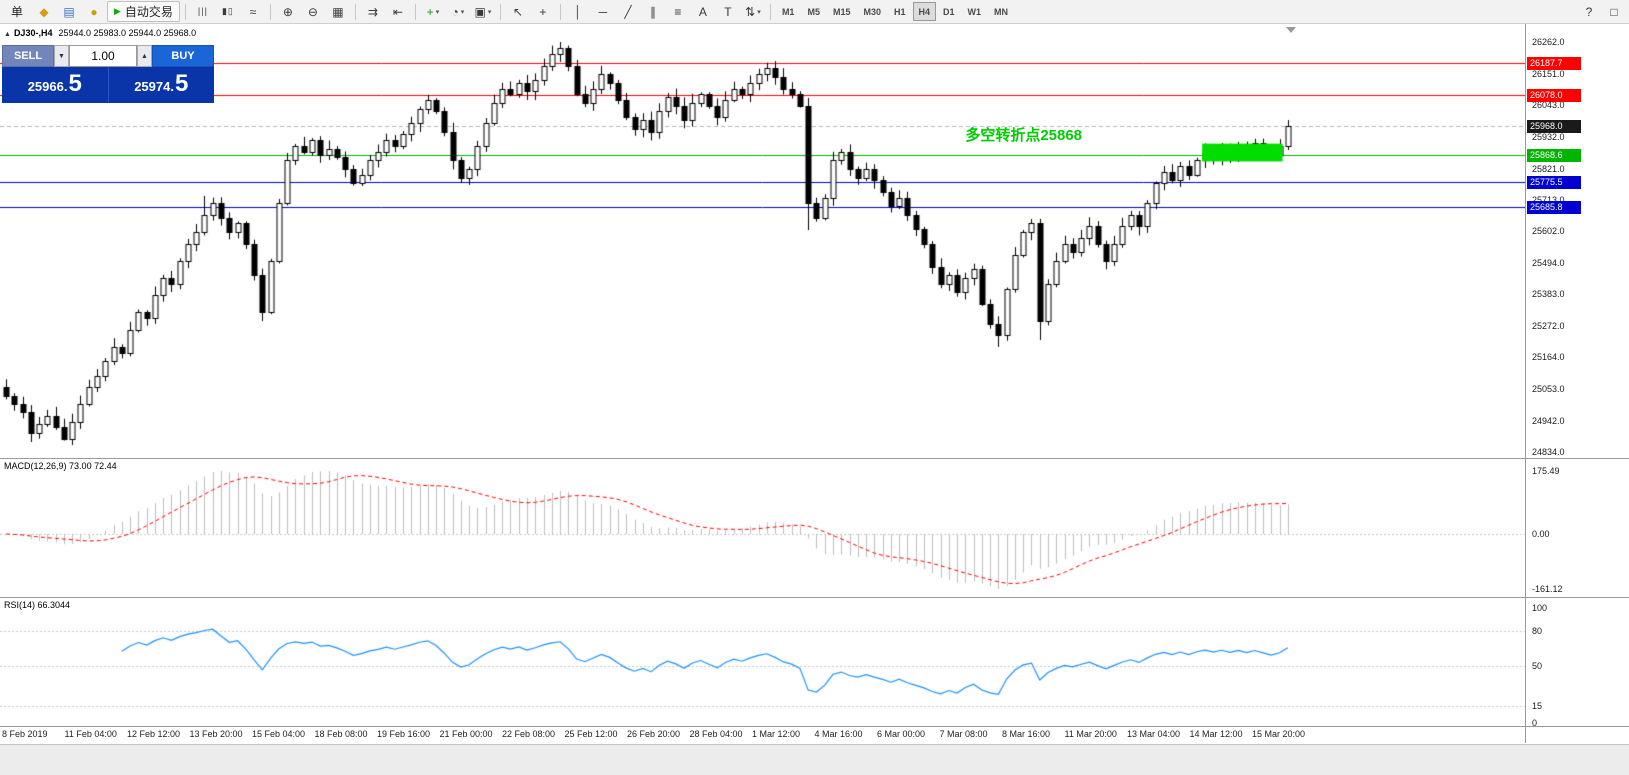 The image size is (1629, 775). Describe the element at coordinates (373, 12) in the screenshot. I see `auto-scroll-button: ⇉` at that location.